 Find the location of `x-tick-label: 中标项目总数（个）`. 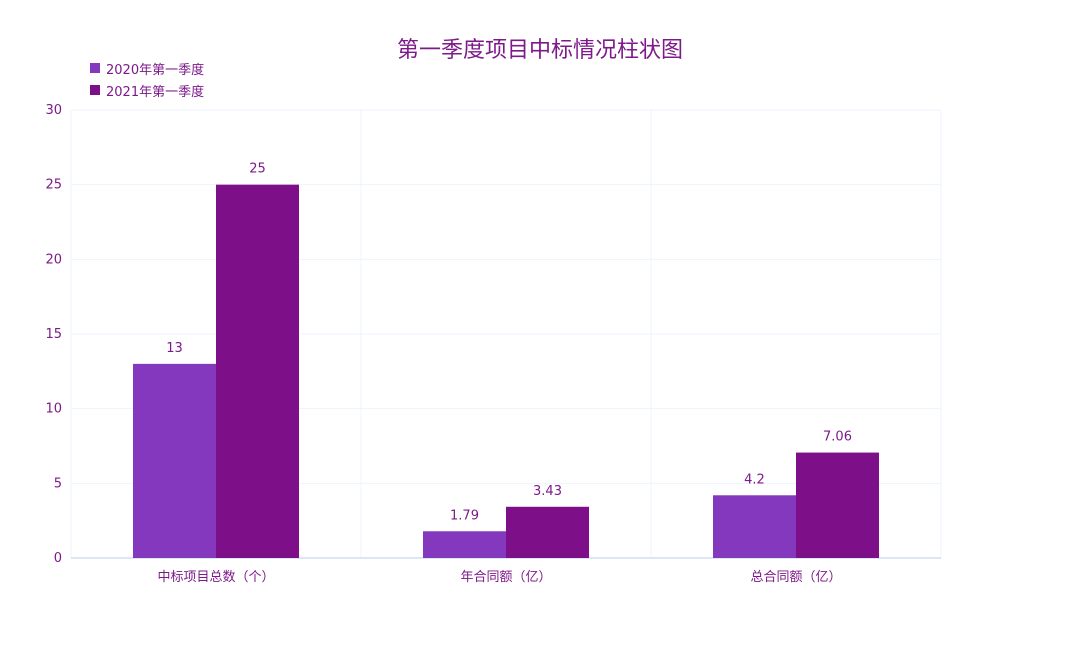

x-tick-label: 中标项目总数（个） is located at coordinates (215, 577).